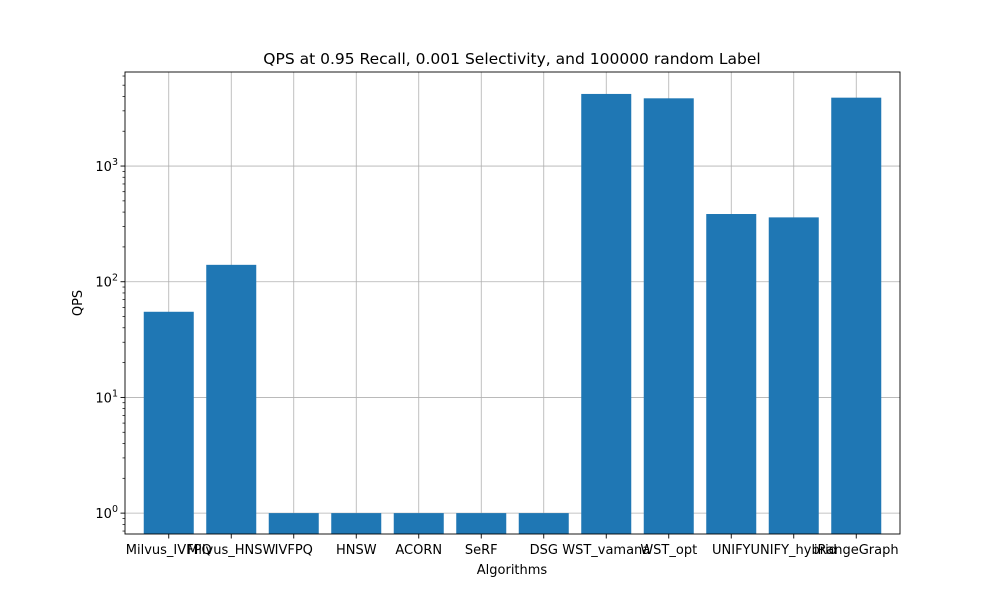  I want to click on x-tick-label: DSG, so click(544, 550).